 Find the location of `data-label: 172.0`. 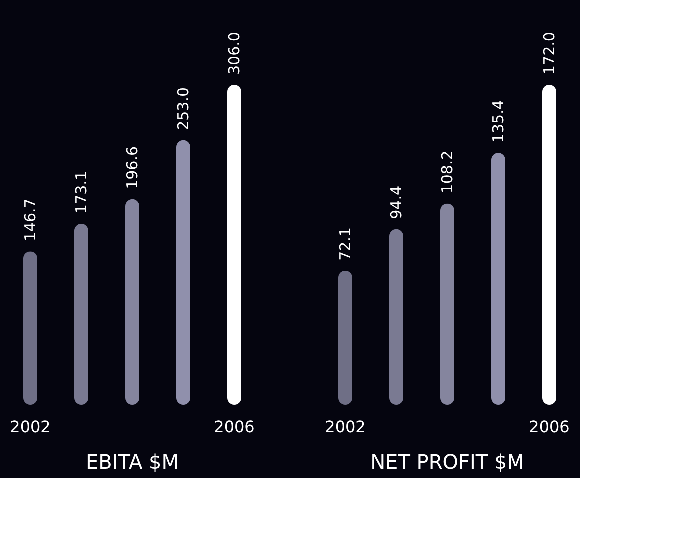

data-label: 172.0 is located at coordinates (549, 53).